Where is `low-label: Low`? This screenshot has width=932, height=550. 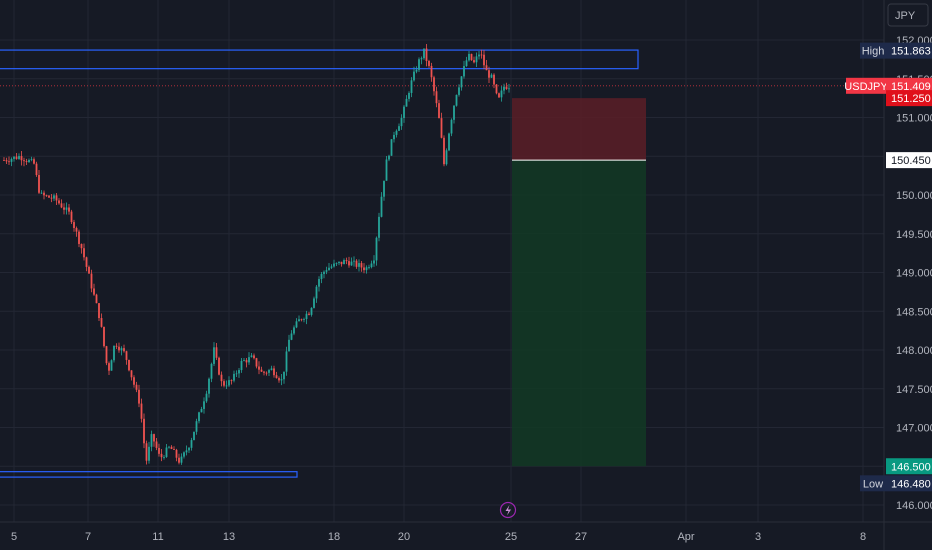 low-label: Low is located at coordinates (873, 483).